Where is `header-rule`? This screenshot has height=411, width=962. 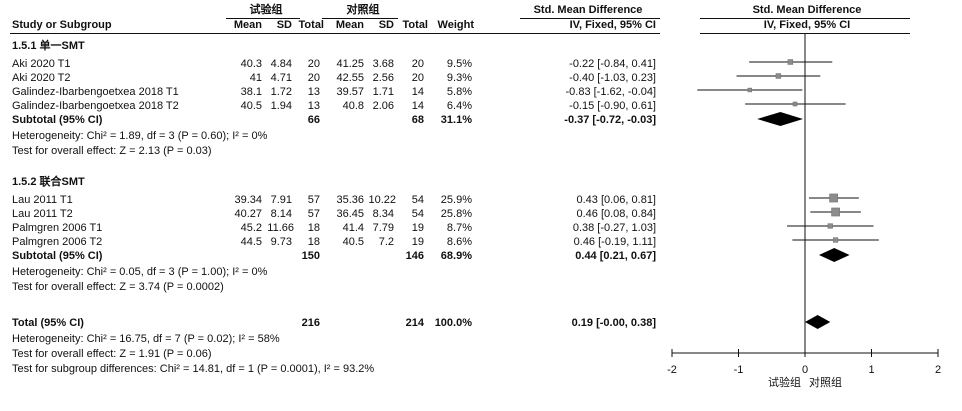
header-rule is located at coordinates (335, 33).